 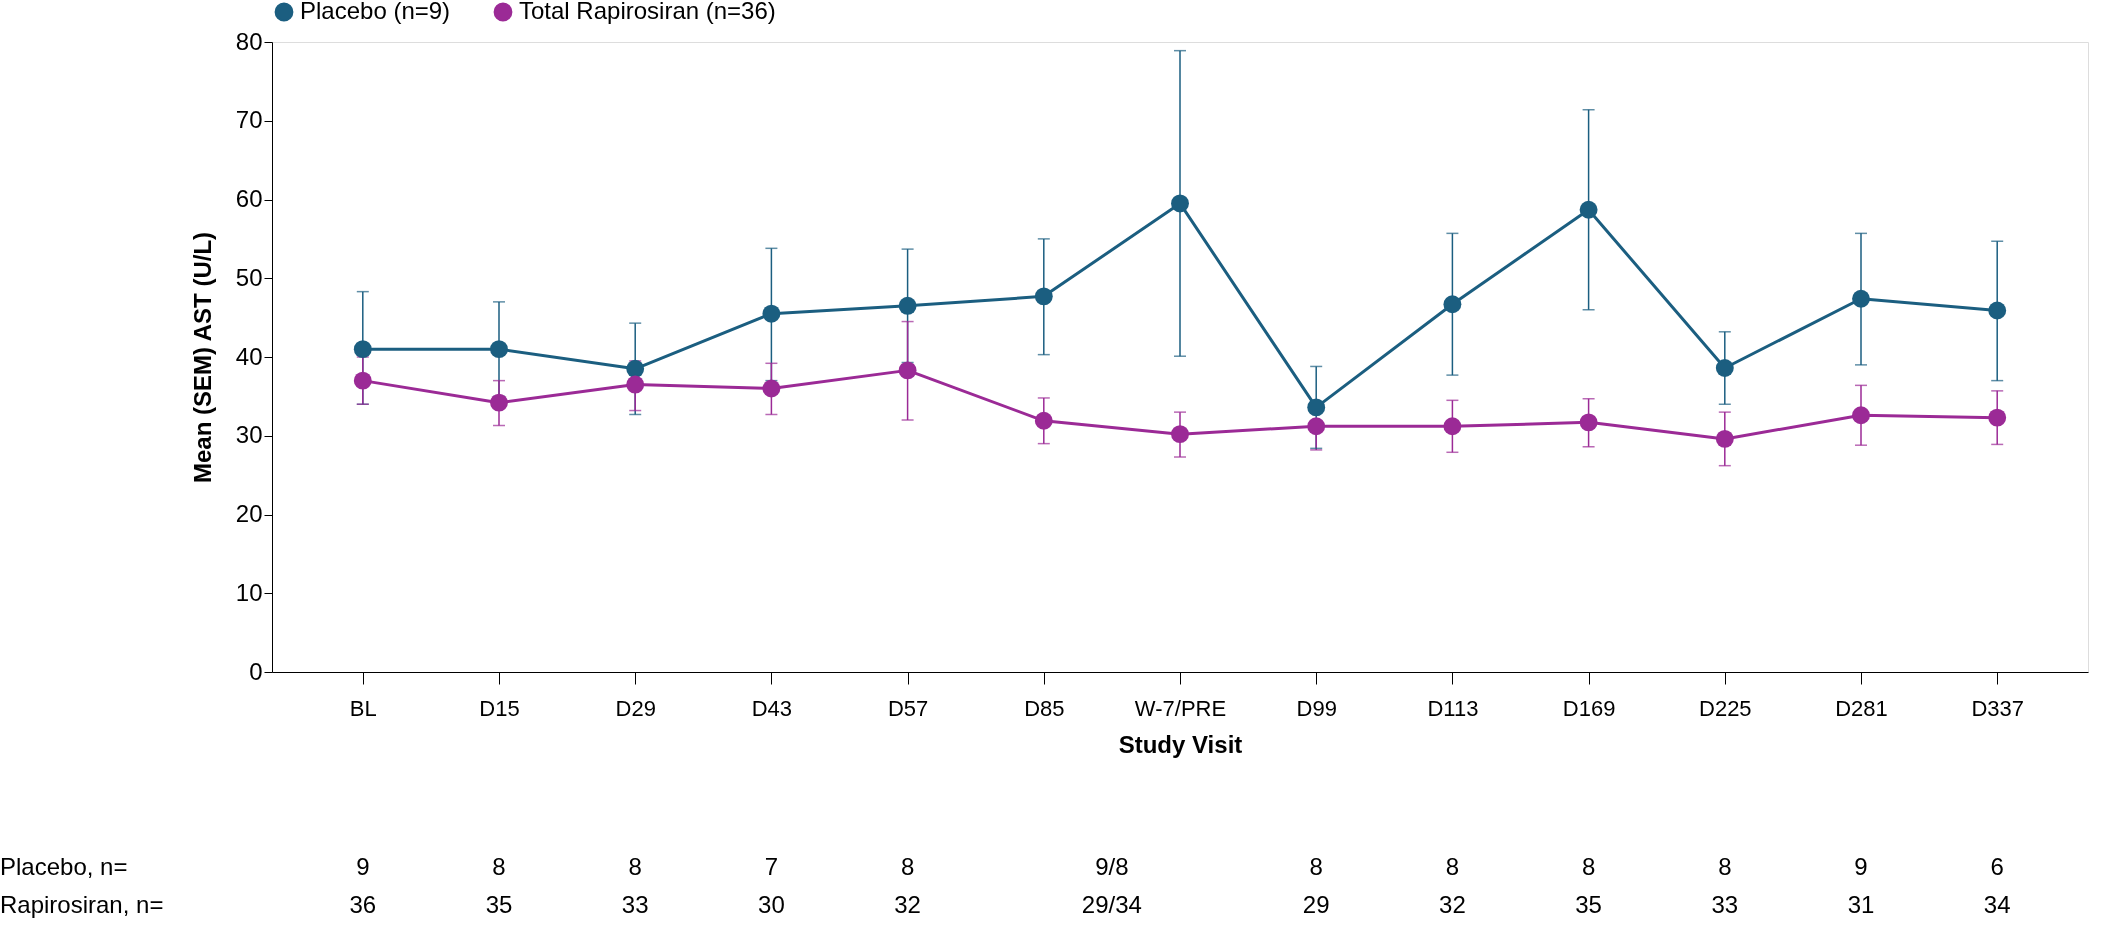 What do you see at coordinates (249, 513) in the screenshot?
I see `y-tick-label: 20` at bounding box center [249, 513].